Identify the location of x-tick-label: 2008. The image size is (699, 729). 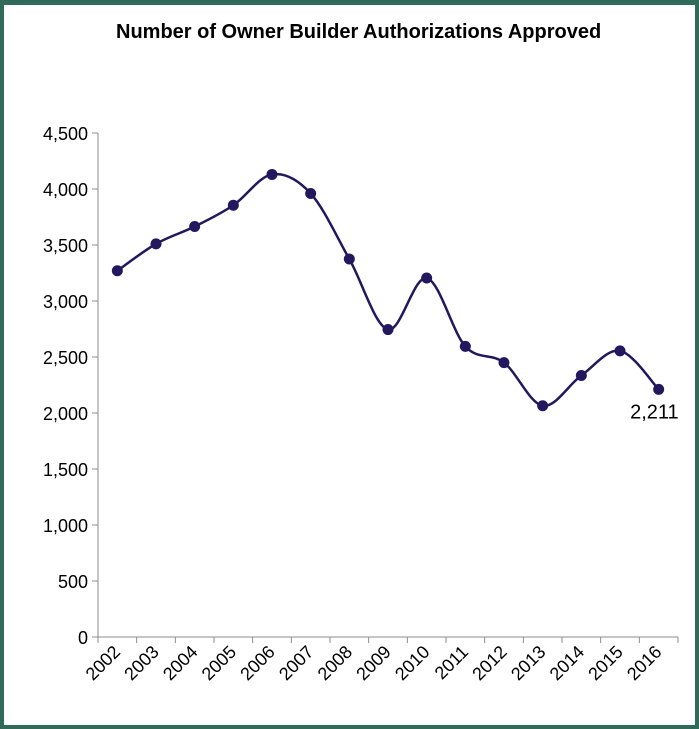
(335, 663).